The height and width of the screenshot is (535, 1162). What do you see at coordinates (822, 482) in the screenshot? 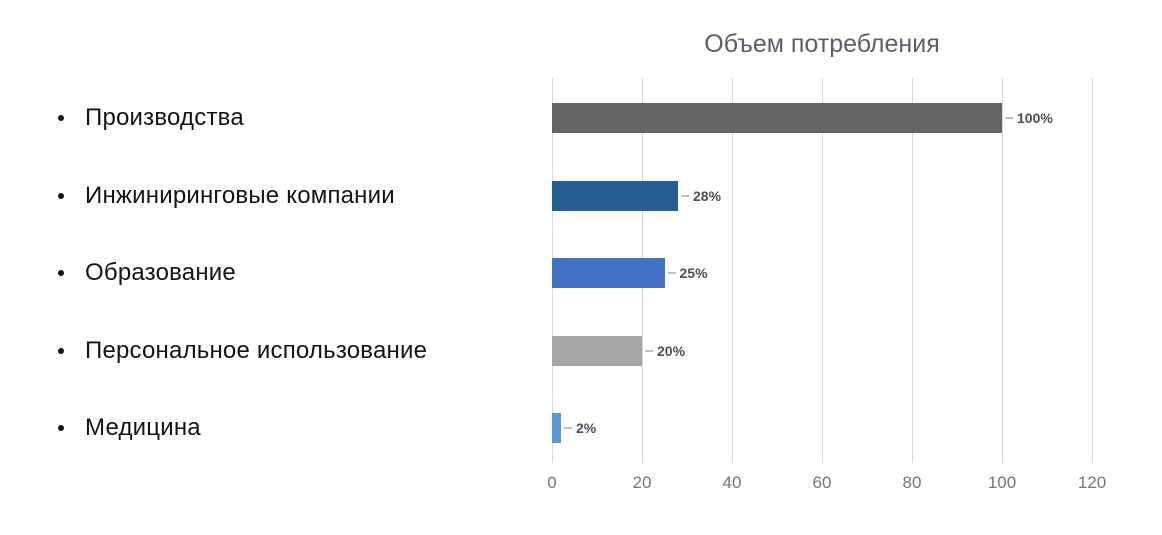
I see `x-tick-label: 60` at bounding box center [822, 482].